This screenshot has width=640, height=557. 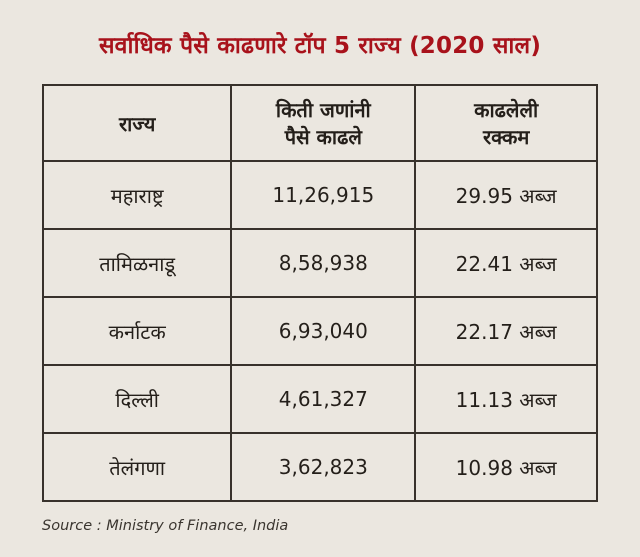 I want to click on table-row: महाराष्ट्र 11,26,915 29.95 अब्ज, so click(x=319, y=195).